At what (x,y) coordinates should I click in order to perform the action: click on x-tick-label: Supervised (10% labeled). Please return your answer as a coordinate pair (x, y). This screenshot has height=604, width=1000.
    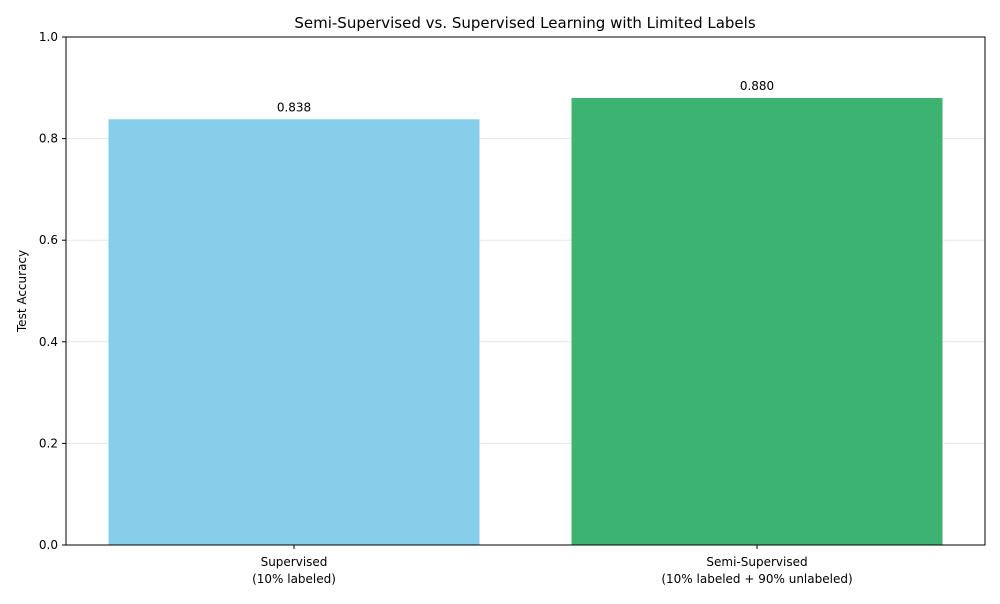
    Looking at the image, I should click on (294, 570).